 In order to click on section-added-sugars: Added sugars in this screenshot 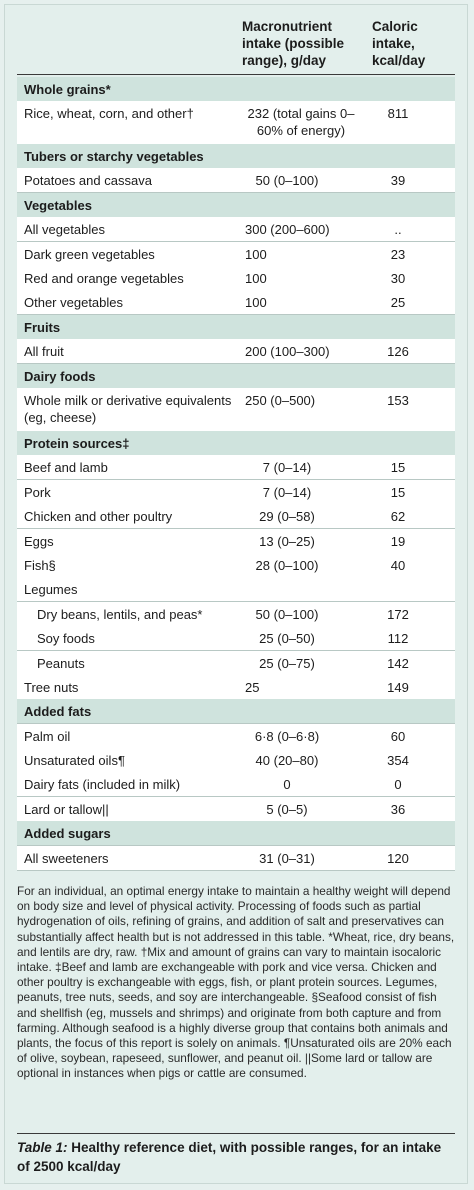, I will do `click(236, 833)`.